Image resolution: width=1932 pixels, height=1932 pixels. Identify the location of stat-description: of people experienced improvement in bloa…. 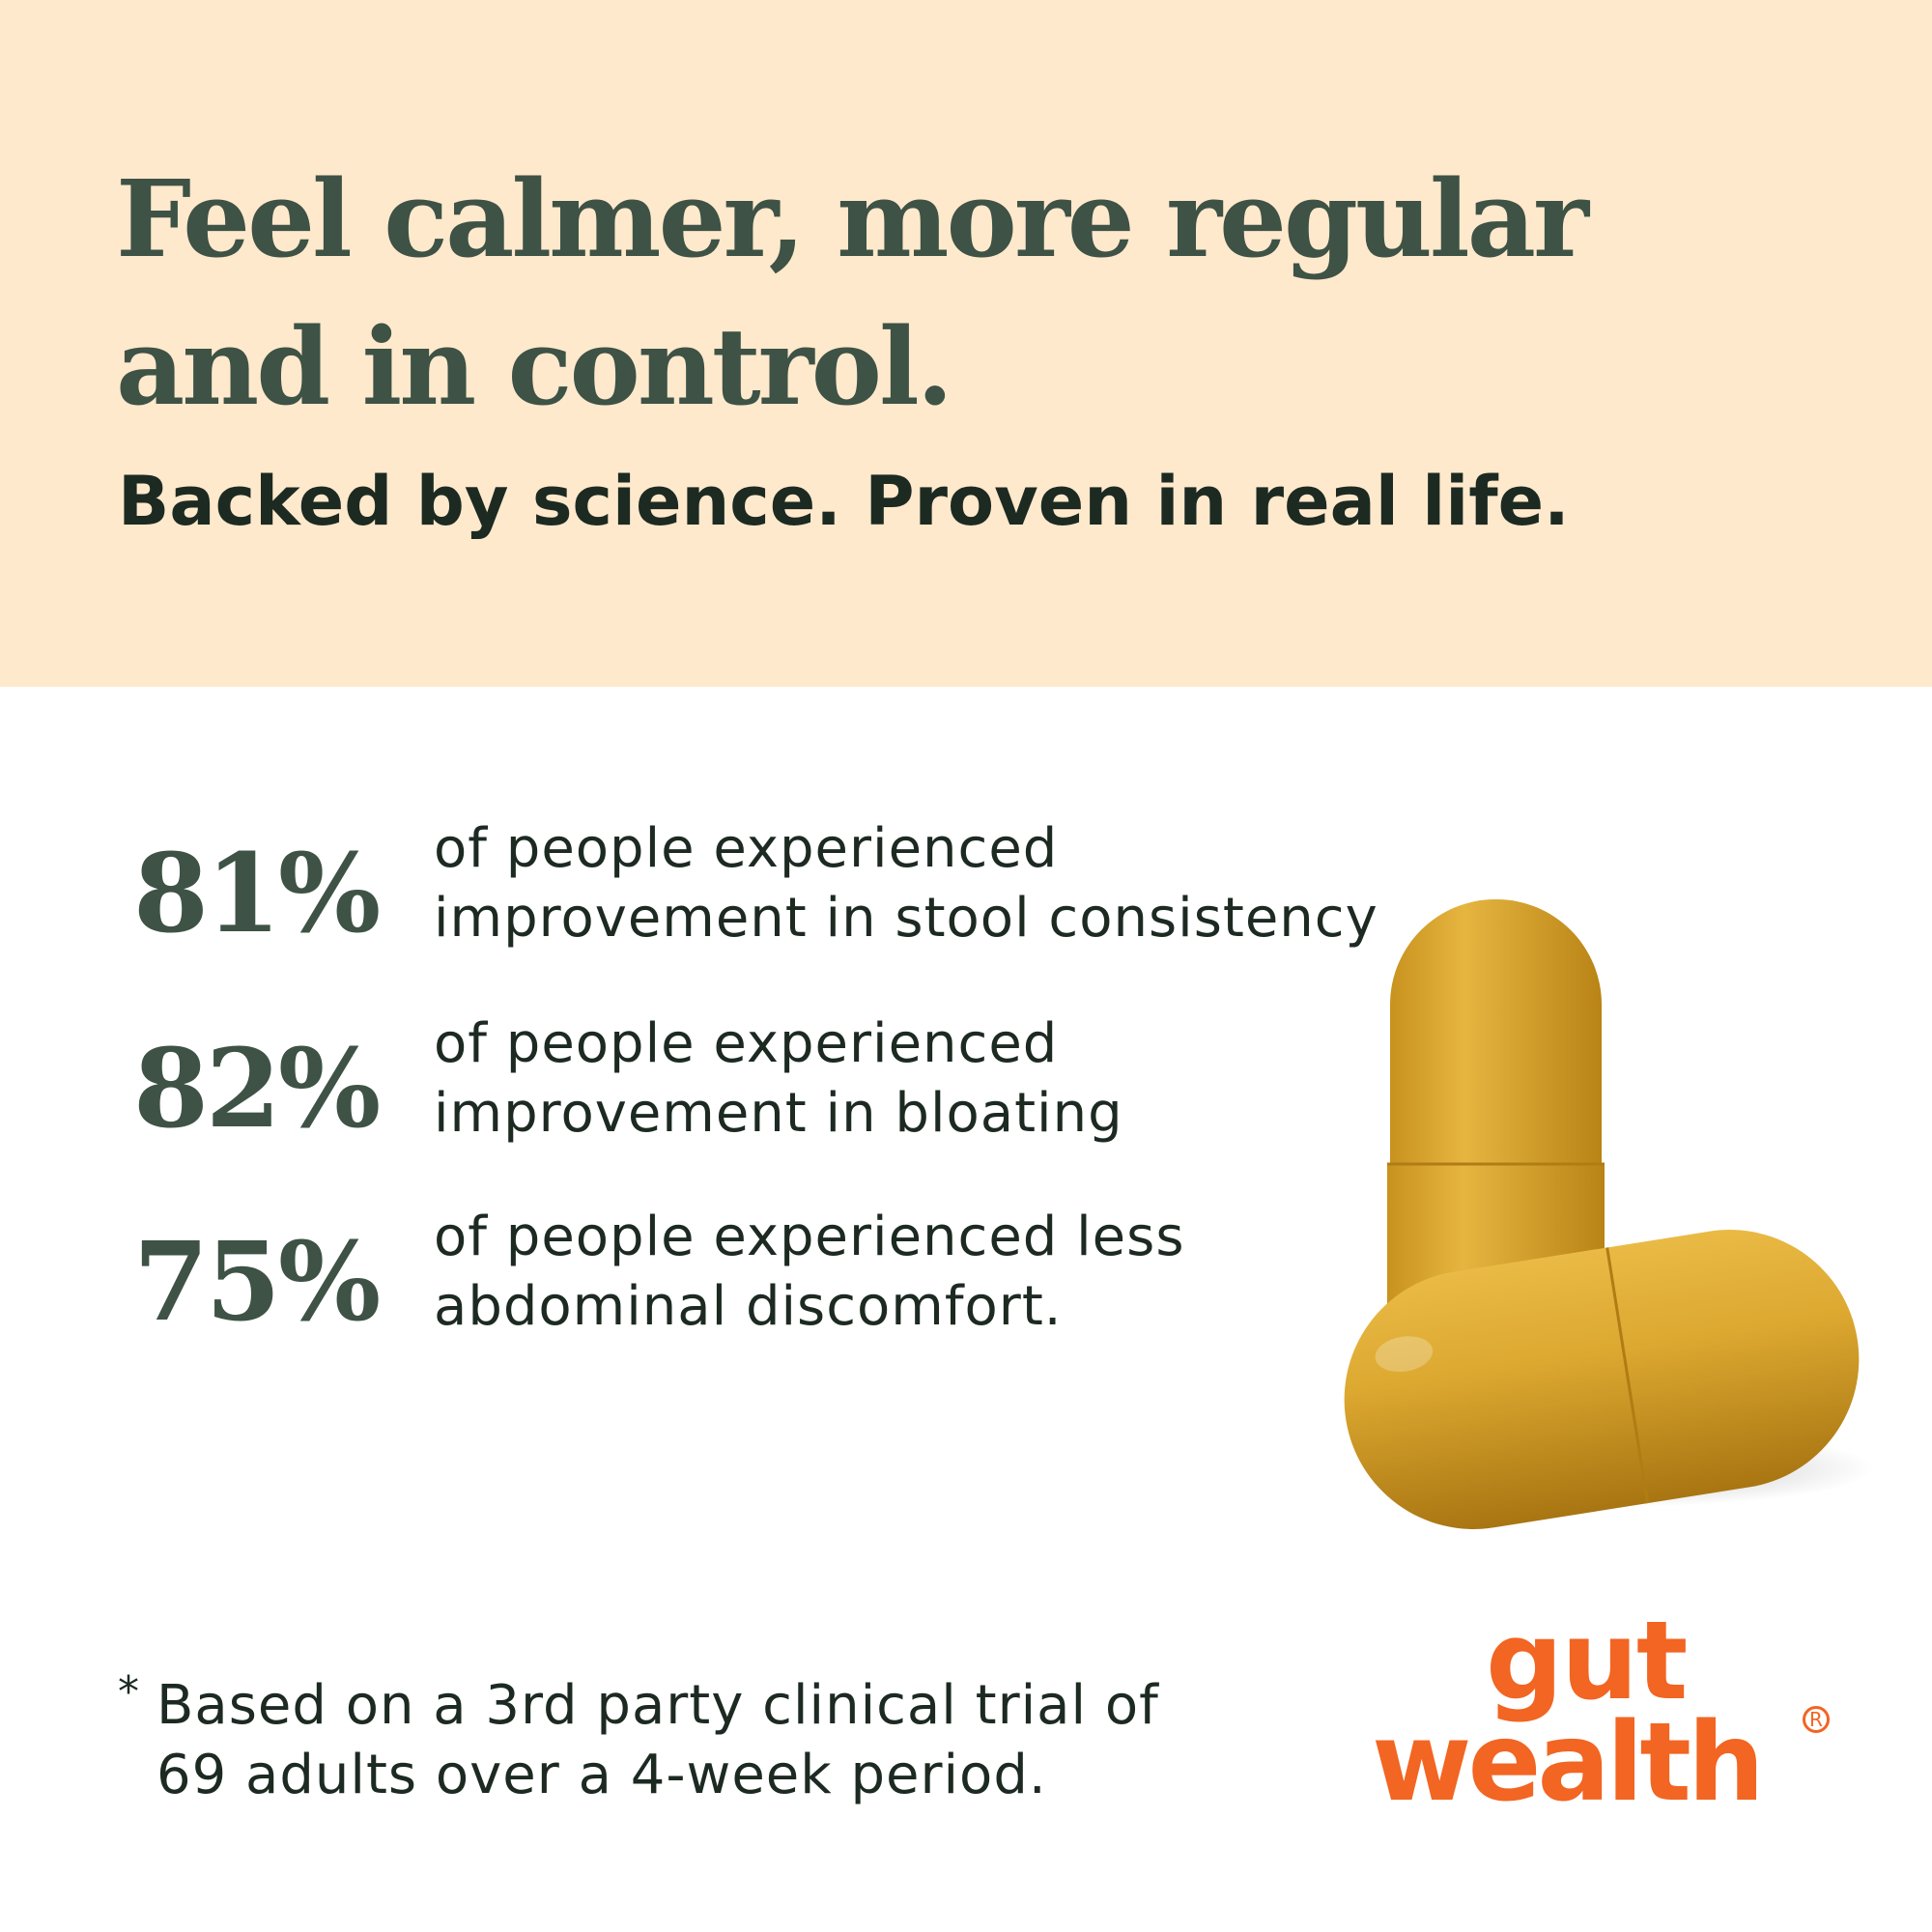
(778, 1078).